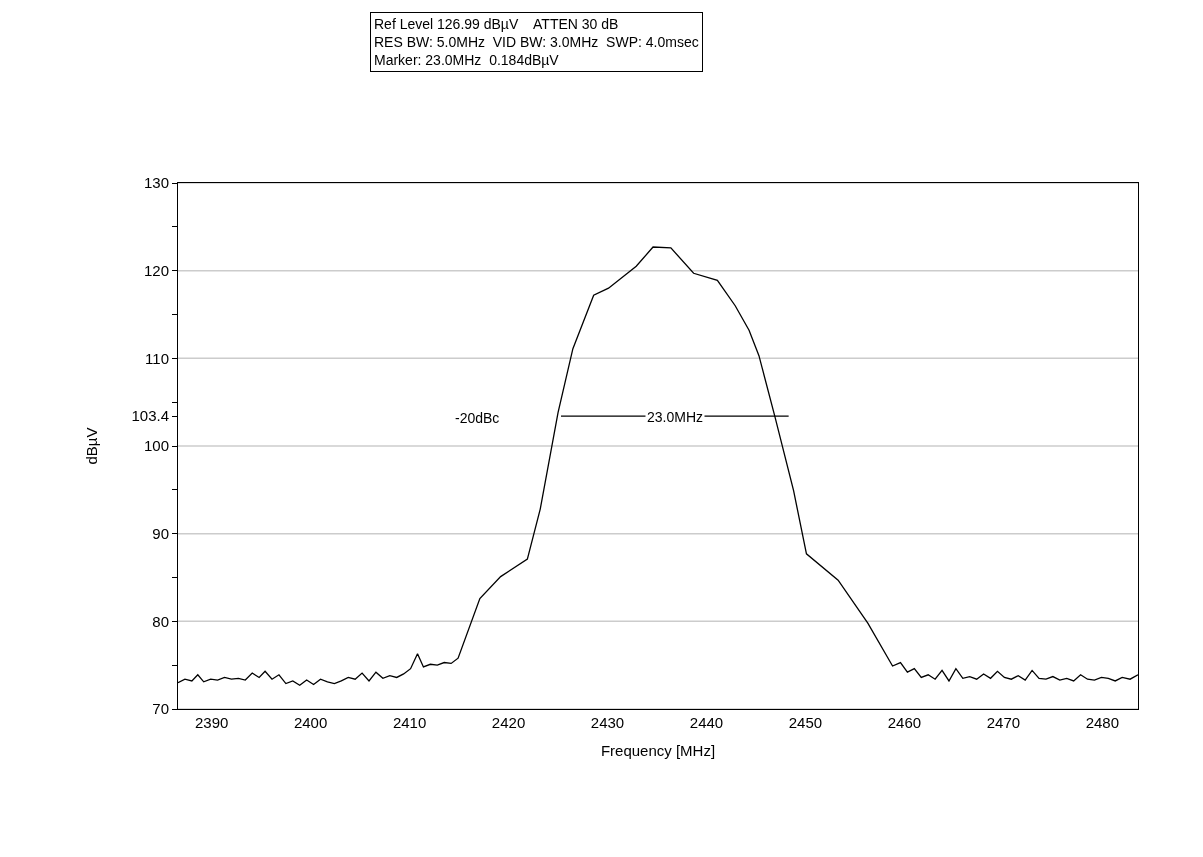  I want to click on y-tick-label: 103.4, so click(150, 416).